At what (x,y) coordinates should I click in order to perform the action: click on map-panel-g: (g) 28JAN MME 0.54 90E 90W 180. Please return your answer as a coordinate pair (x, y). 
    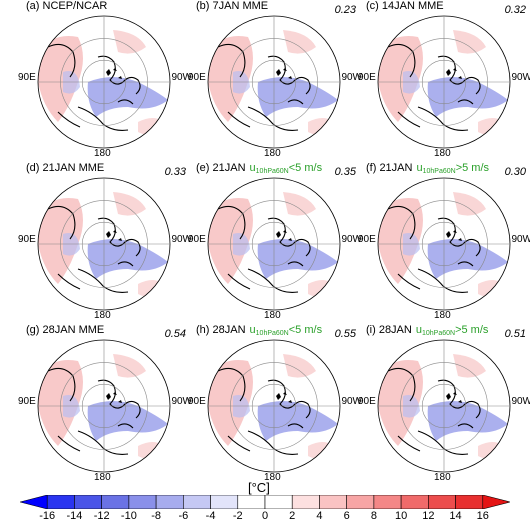
    Looking at the image, I should click on (105, 404).